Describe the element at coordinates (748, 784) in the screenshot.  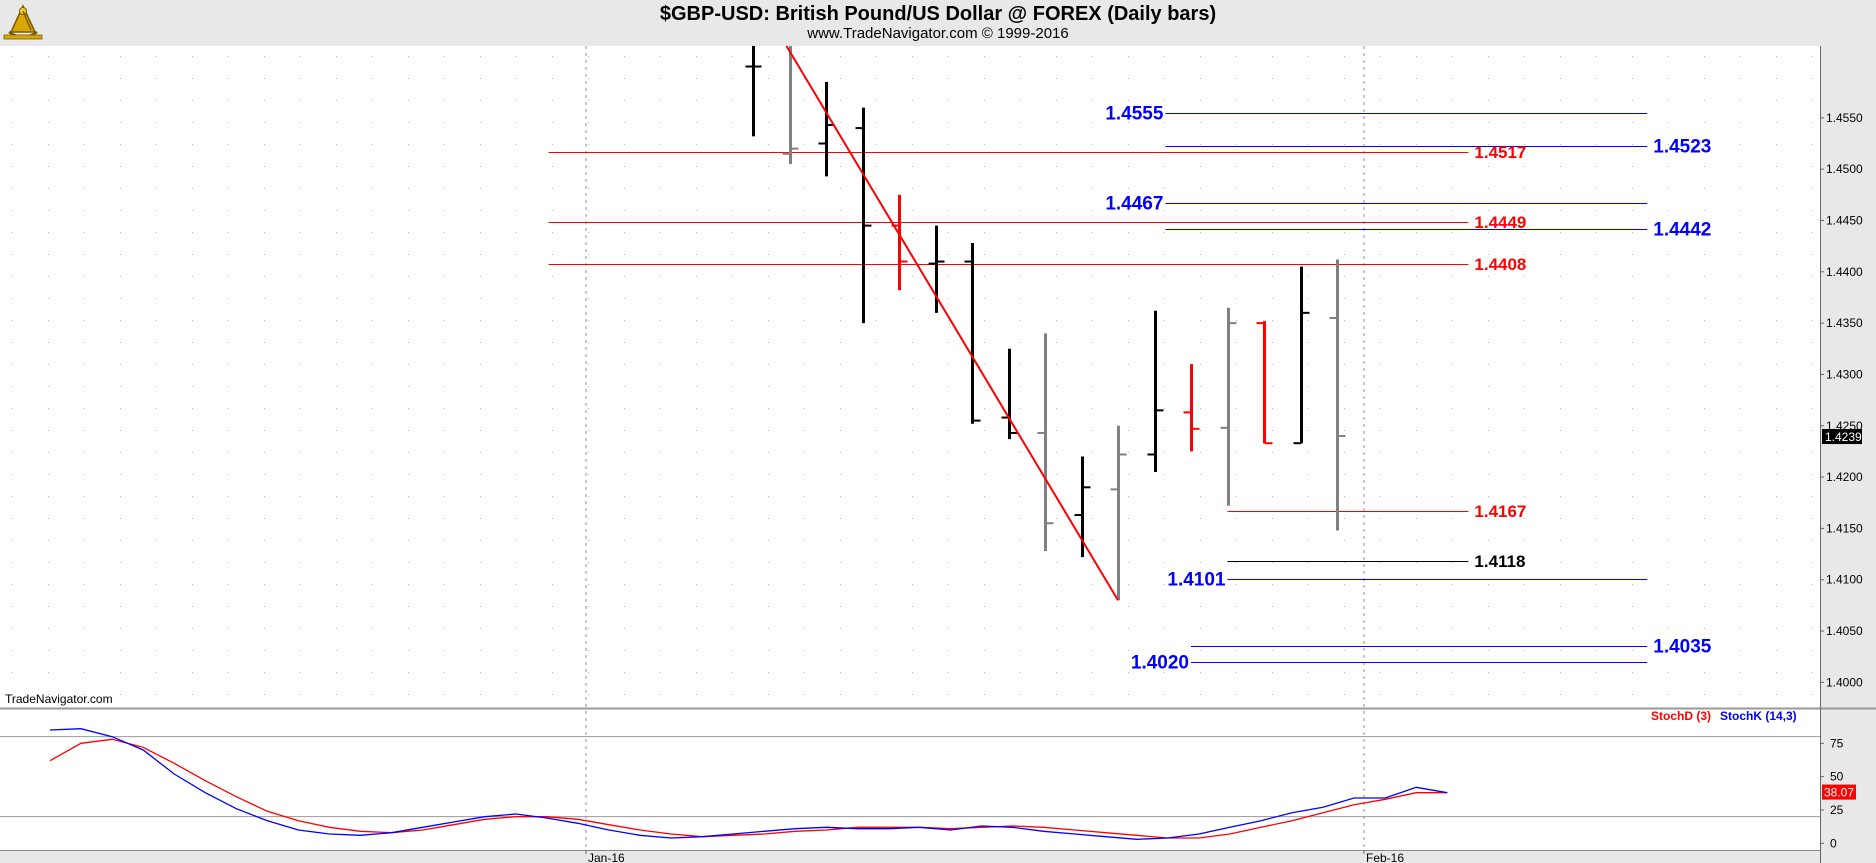
I see `stochk-line` at that location.